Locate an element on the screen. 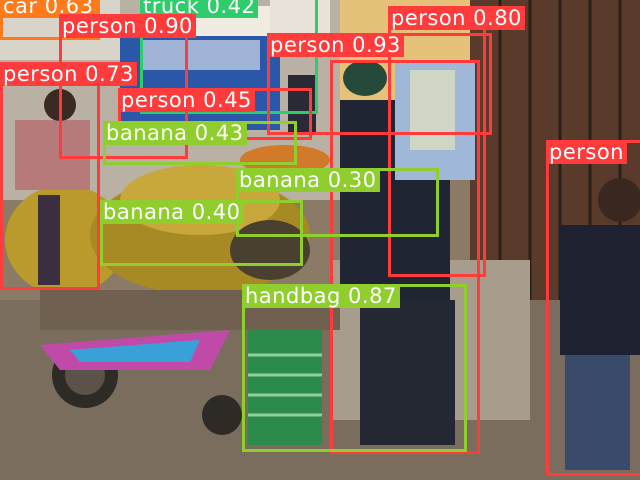 This screenshot has height=480, width=640. confidence-score: 0.45 is located at coordinates (223, 100).